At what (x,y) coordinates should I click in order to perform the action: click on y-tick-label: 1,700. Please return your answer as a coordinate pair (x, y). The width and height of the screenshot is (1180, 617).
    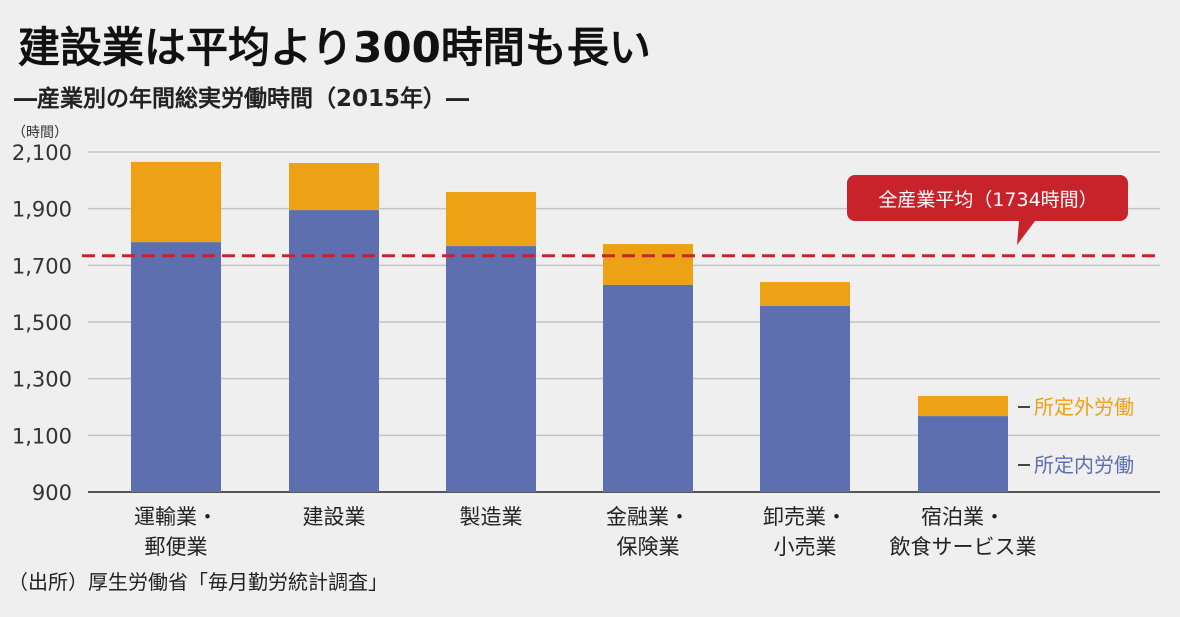
    Looking at the image, I should click on (42, 266).